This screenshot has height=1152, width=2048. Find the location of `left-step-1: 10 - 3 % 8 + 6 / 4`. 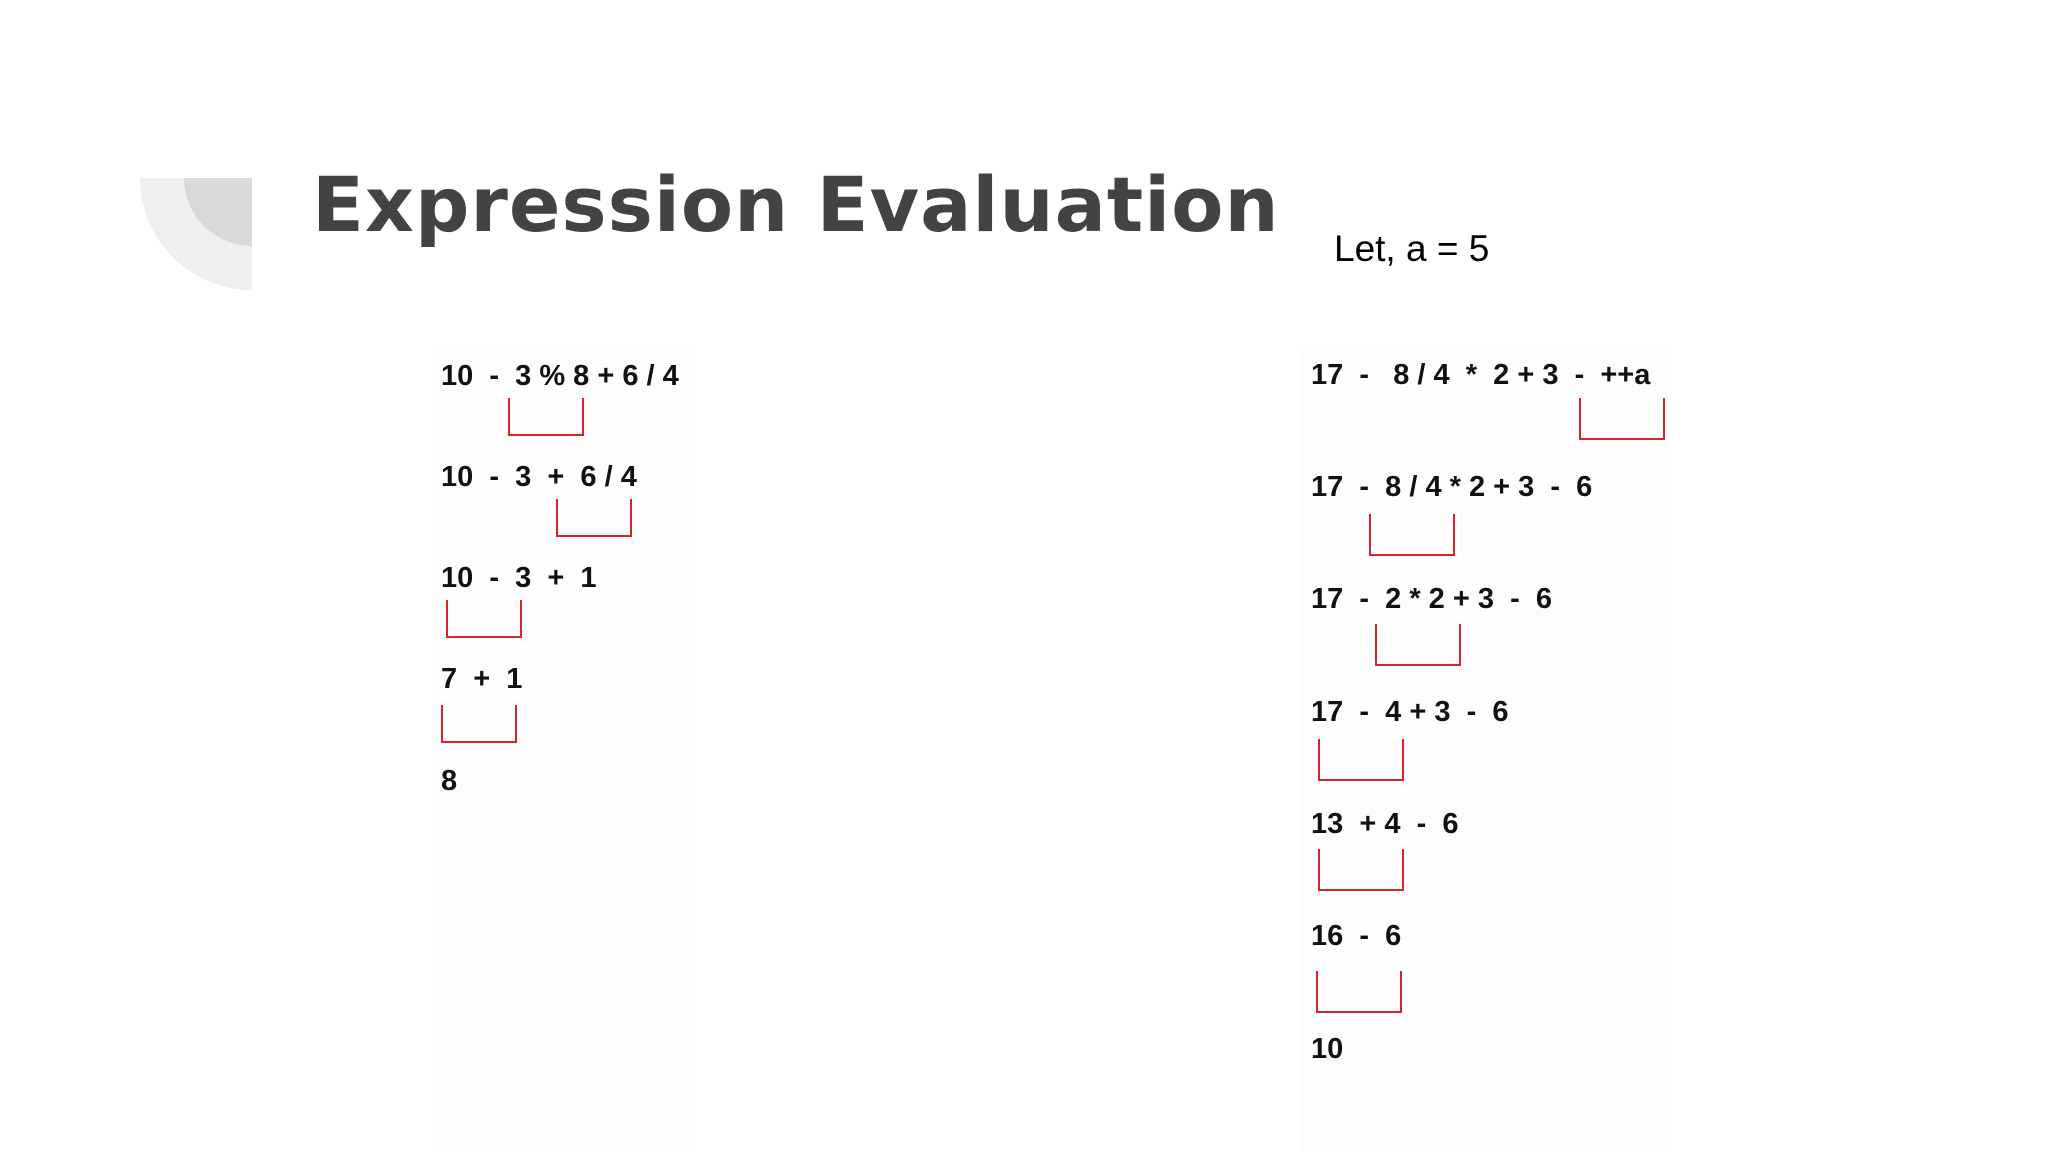

left-step-1: 10 - 3 % 8 + 6 / 4 is located at coordinates (560, 376).